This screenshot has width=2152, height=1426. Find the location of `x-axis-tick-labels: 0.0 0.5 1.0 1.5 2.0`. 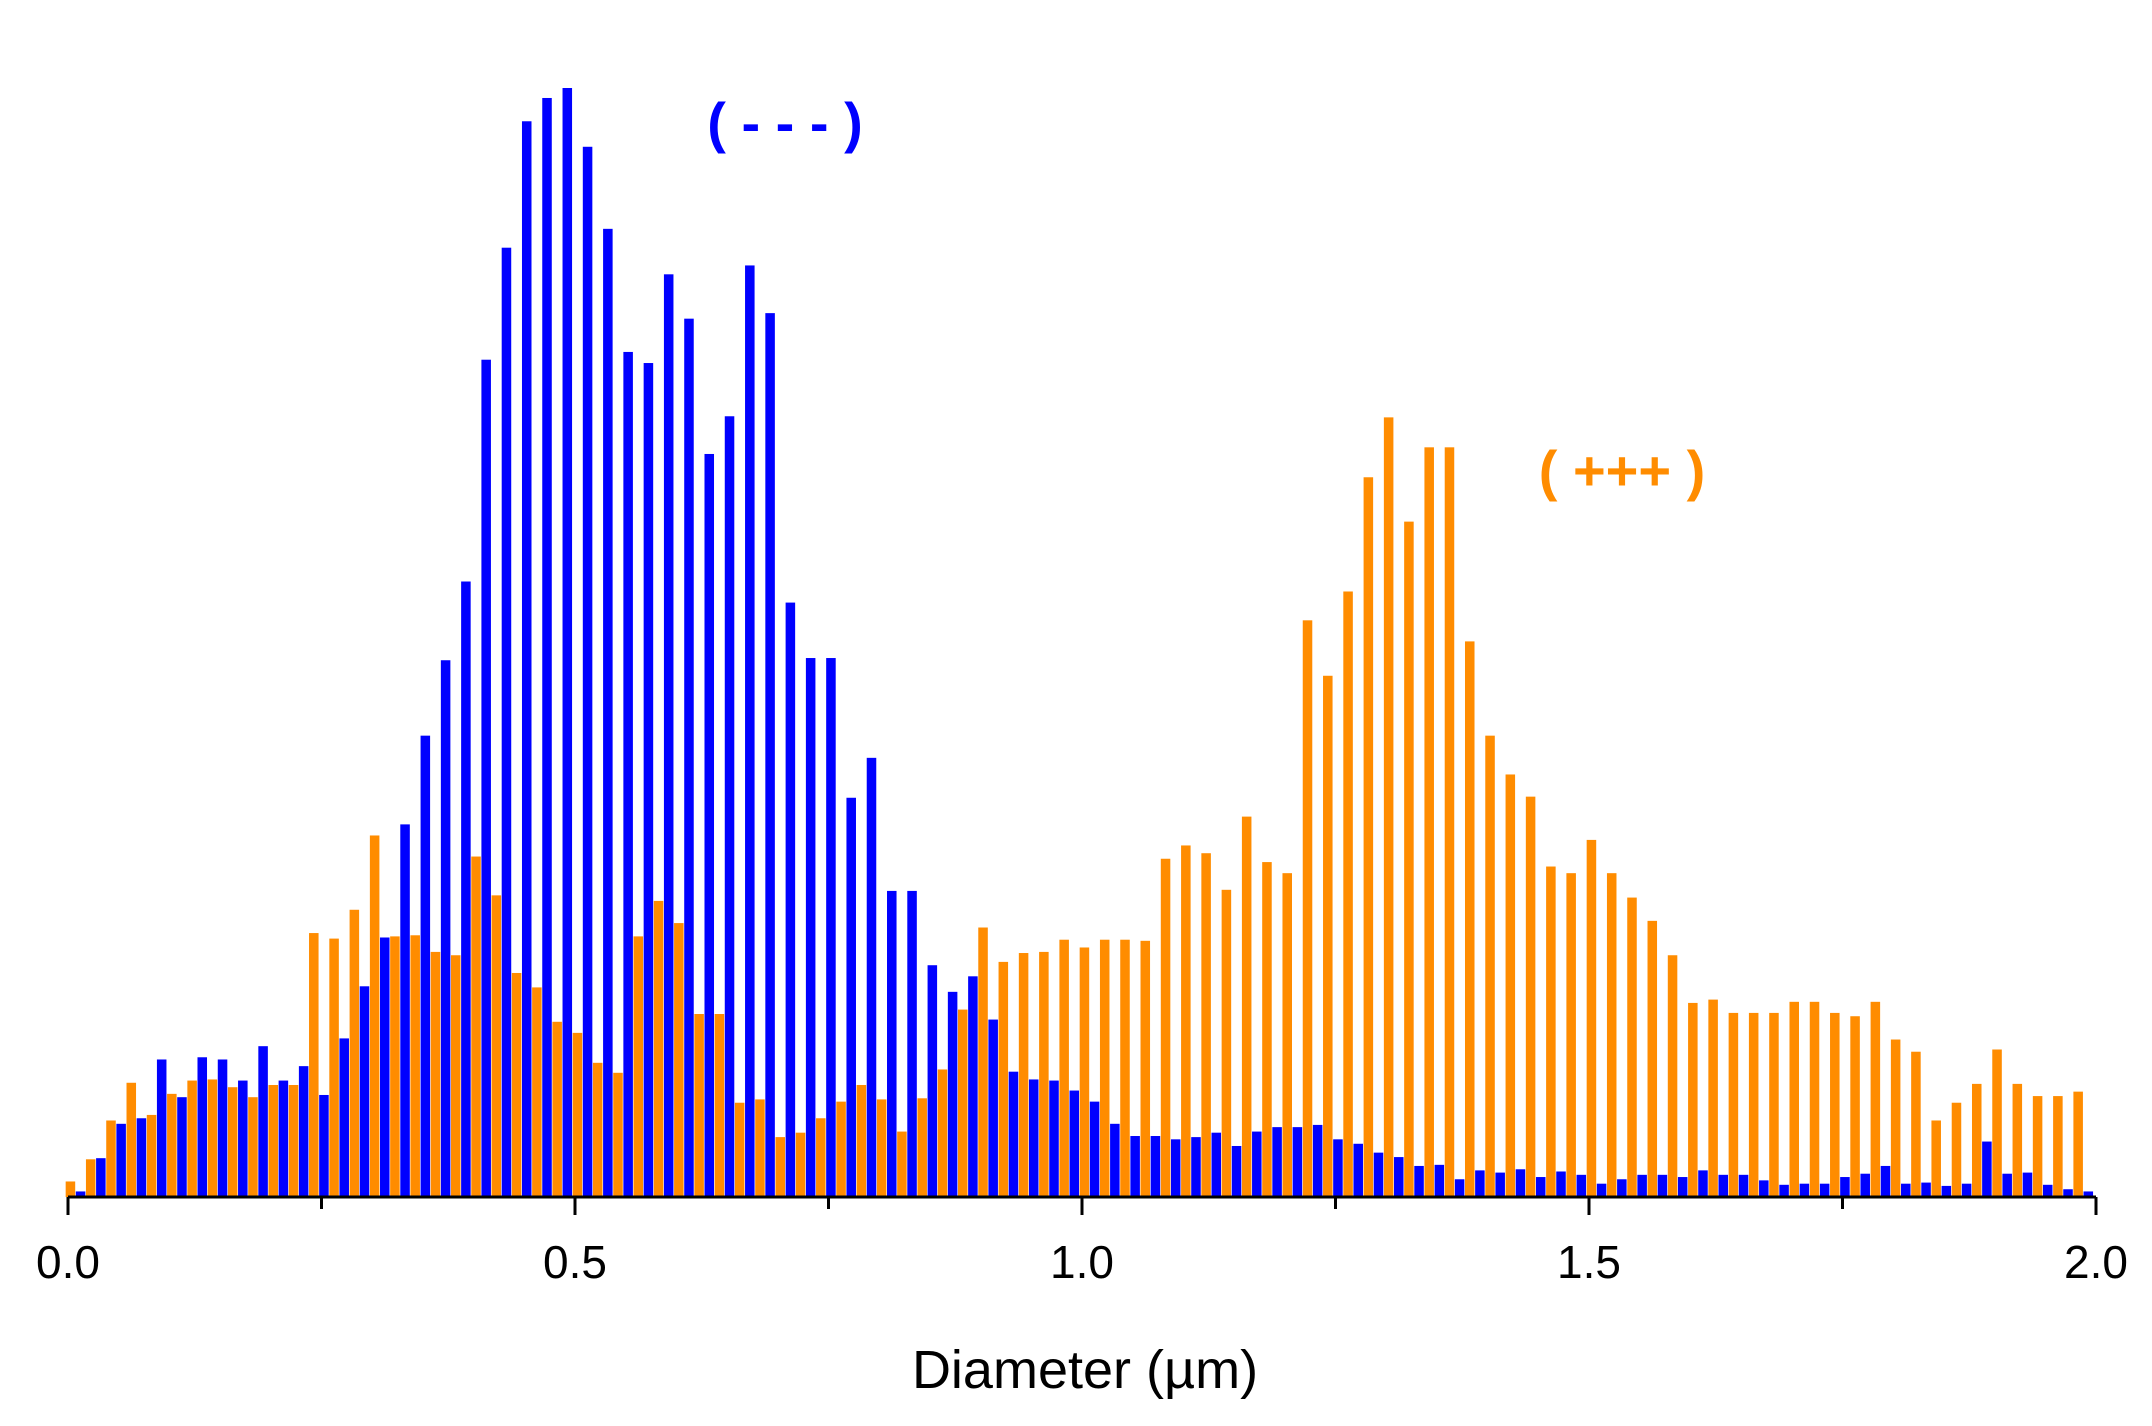

x-axis-tick-labels: 0.0 0.5 1.0 1.5 2.0 is located at coordinates (1082, 1262).